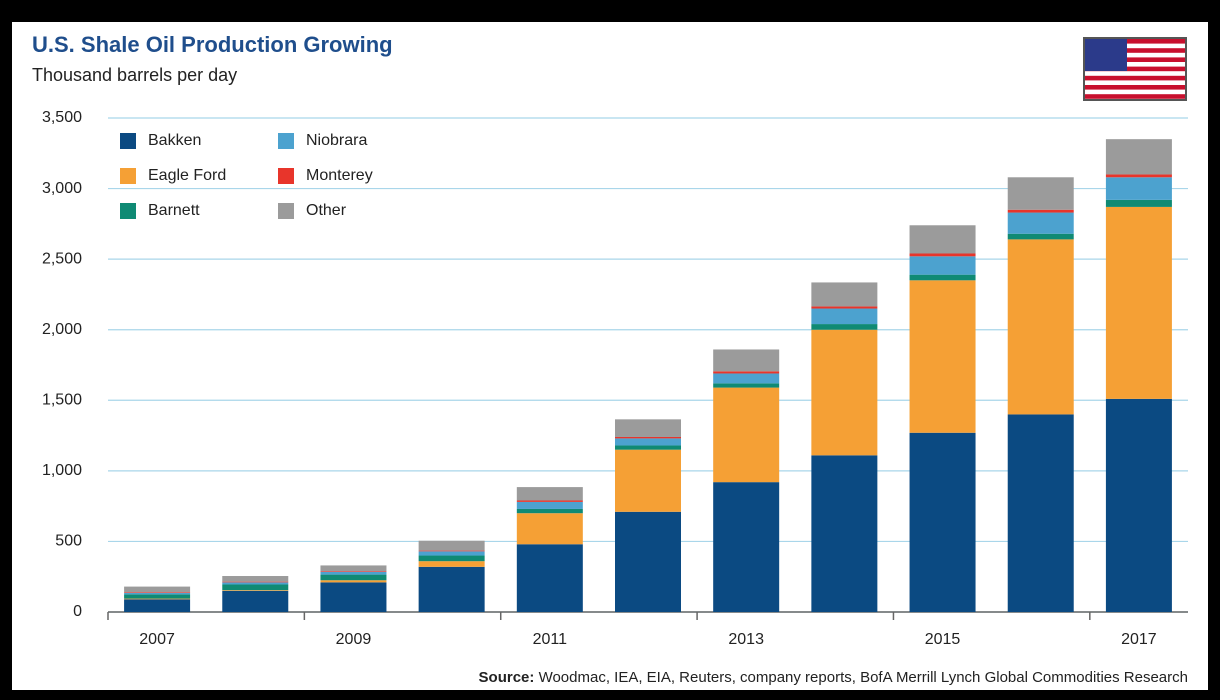 The image size is (1220, 700). Describe the element at coordinates (174, 140) in the screenshot. I see `legend-label: Bakken` at that location.